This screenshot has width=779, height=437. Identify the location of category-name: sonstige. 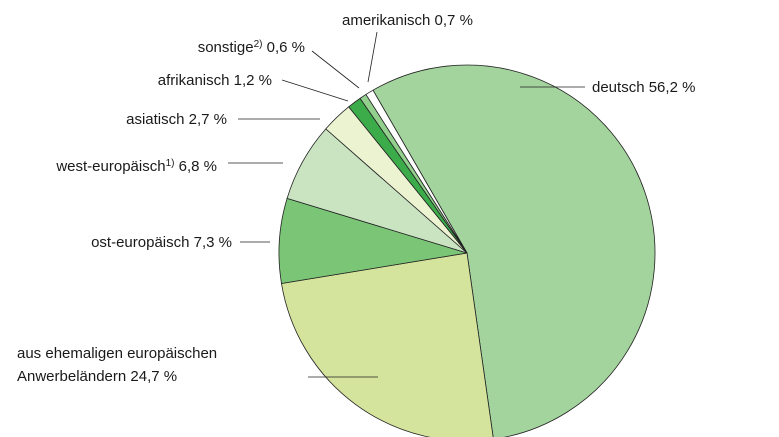
(225, 47).